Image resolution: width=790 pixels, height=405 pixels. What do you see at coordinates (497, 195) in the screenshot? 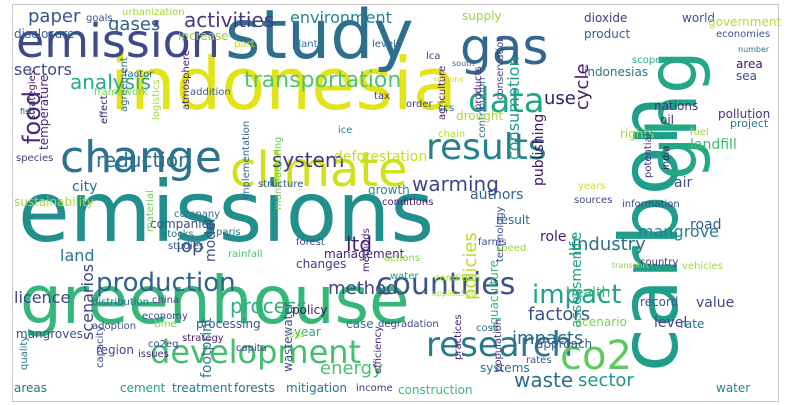
I see `word-49: authors` at bounding box center [497, 195].